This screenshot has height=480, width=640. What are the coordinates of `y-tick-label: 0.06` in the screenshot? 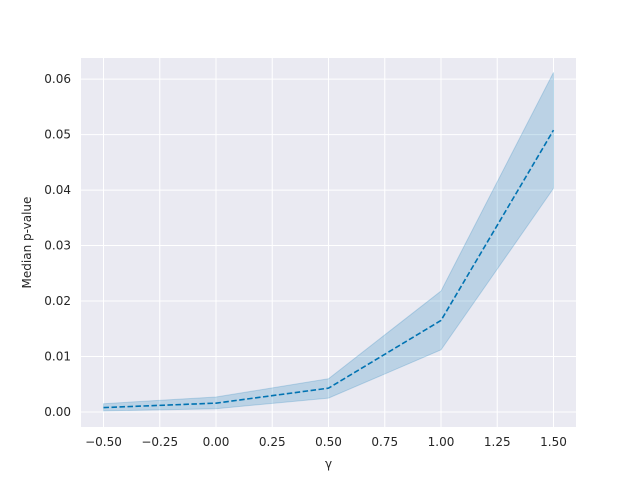 It's located at (57, 79).